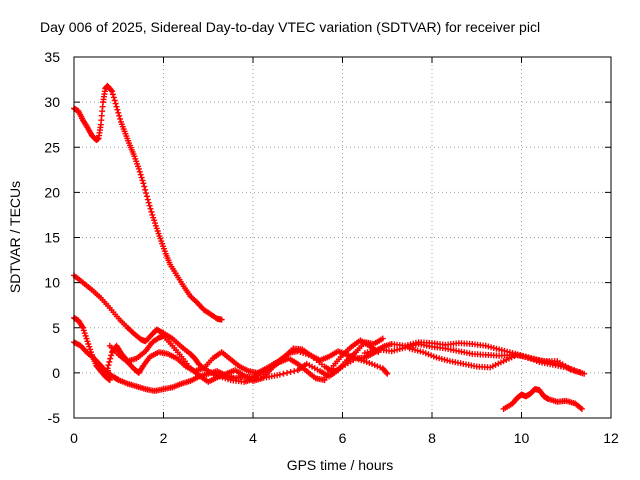 The image size is (640, 480). Describe the element at coordinates (52, 192) in the screenshot. I see `y-tick-label: 20` at that location.